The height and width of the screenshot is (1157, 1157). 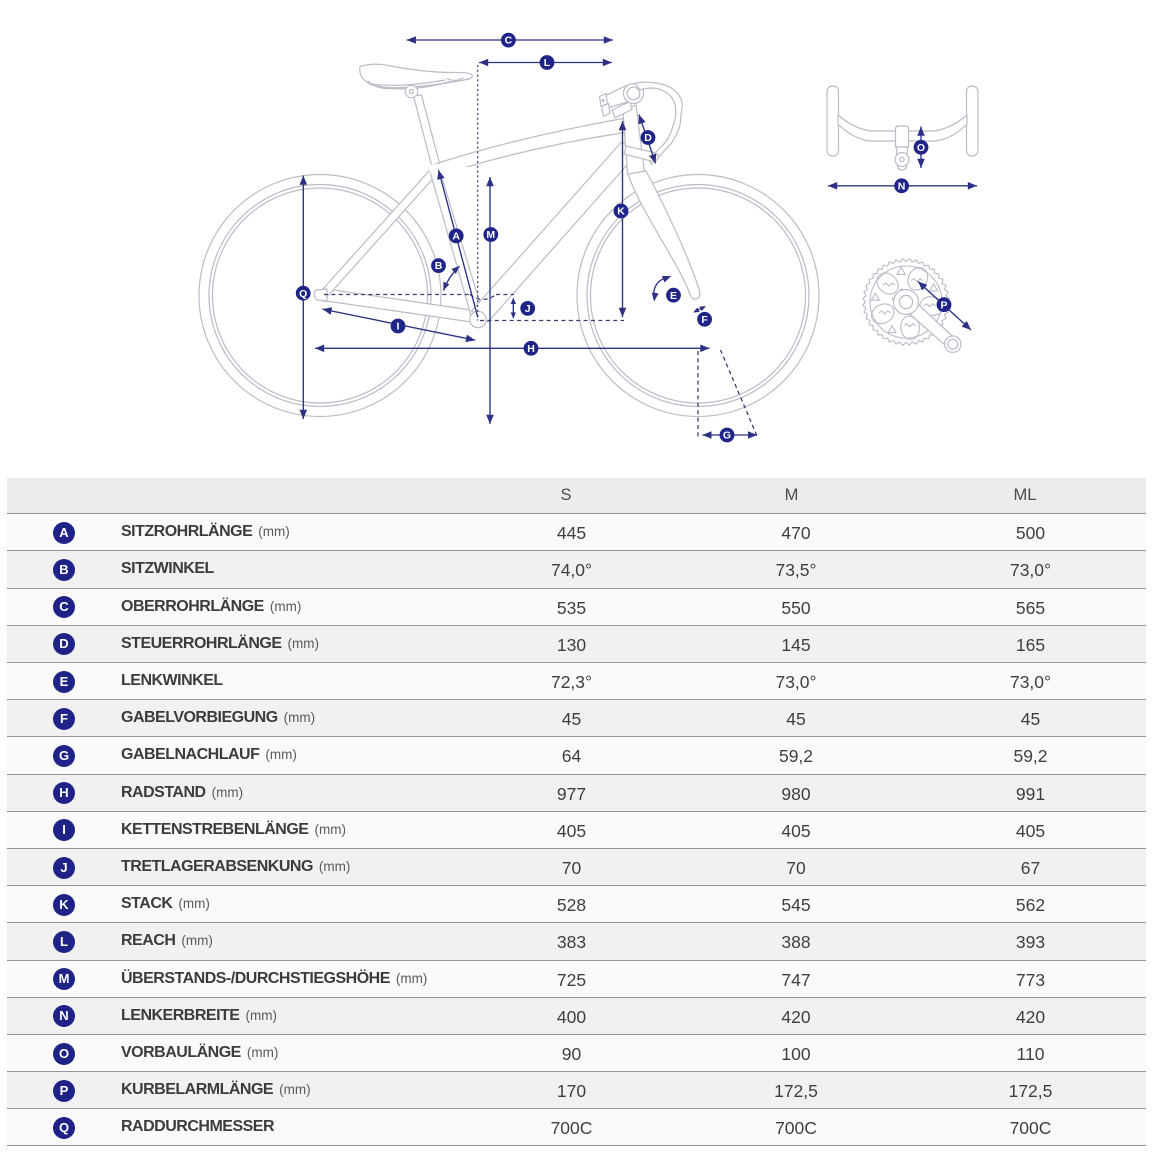 What do you see at coordinates (439, 266) in the screenshot?
I see `svg-text: B` at bounding box center [439, 266].